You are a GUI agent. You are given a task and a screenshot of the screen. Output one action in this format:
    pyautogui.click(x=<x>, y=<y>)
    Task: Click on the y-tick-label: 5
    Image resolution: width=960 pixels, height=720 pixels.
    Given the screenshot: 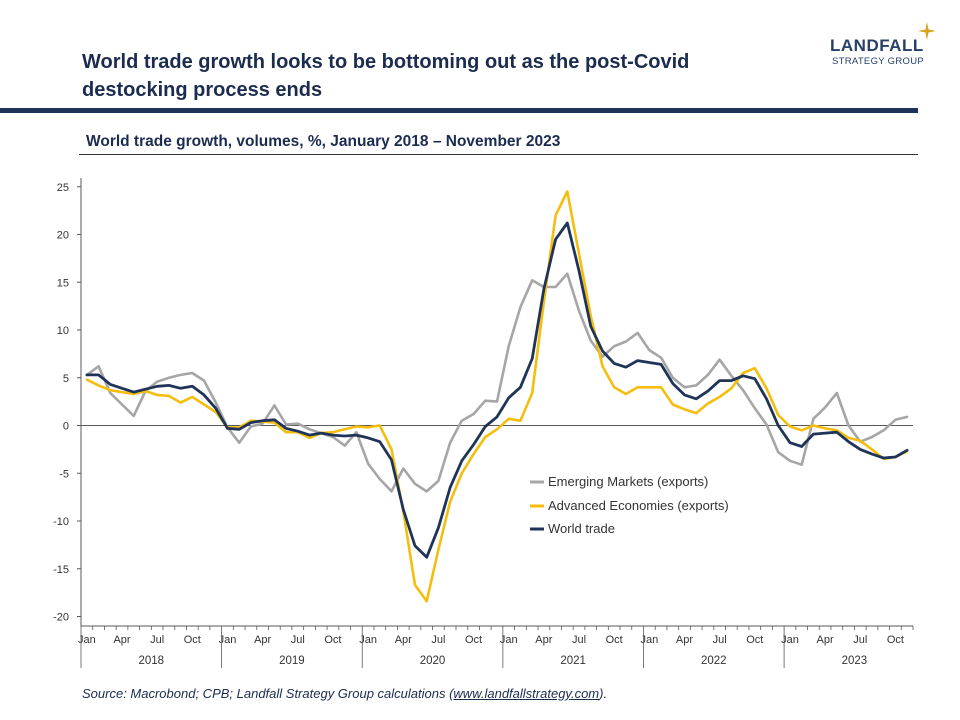 What is the action you would take?
    pyautogui.click(x=66, y=379)
    